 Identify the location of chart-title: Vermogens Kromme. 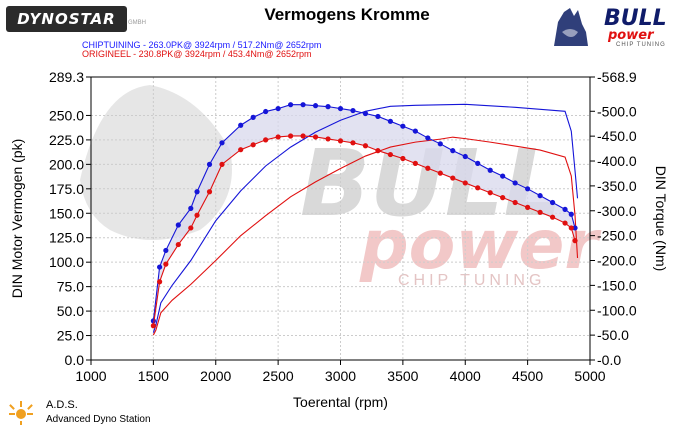
(347, 14).